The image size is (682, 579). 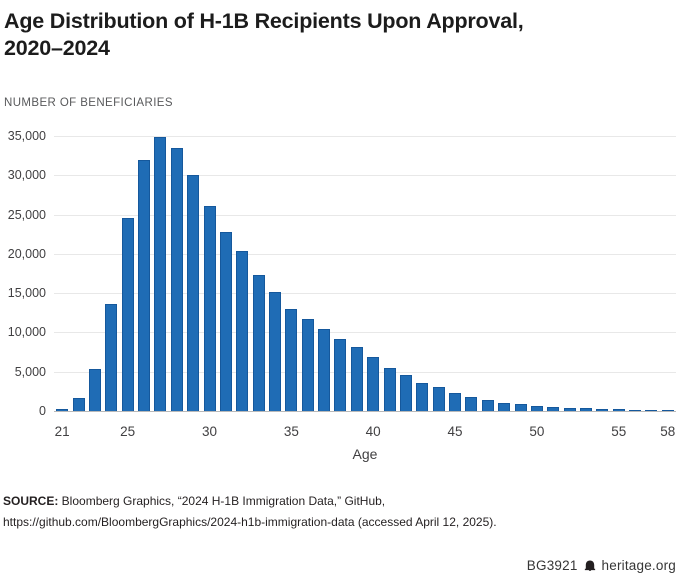 What do you see at coordinates (42, 411) in the screenshot?
I see `y-axis-tick-label: 0` at bounding box center [42, 411].